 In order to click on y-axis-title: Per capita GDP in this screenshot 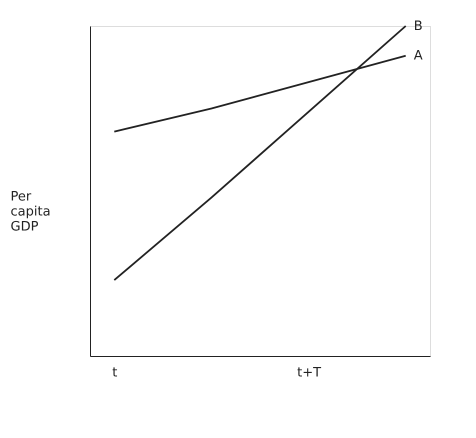, I will do `click(30, 212)`.